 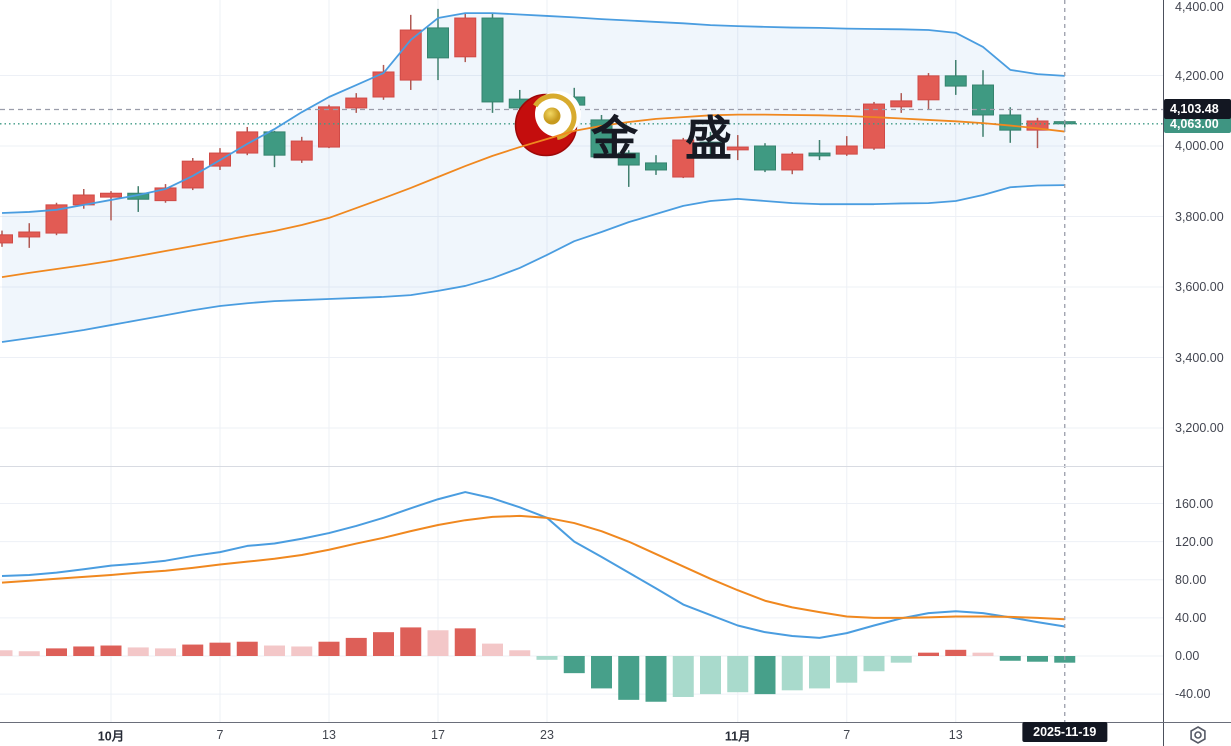 What do you see at coordinates (533, 567) in the screenshot?
I see `macd-signal-line` at bounding box center [533, 567].